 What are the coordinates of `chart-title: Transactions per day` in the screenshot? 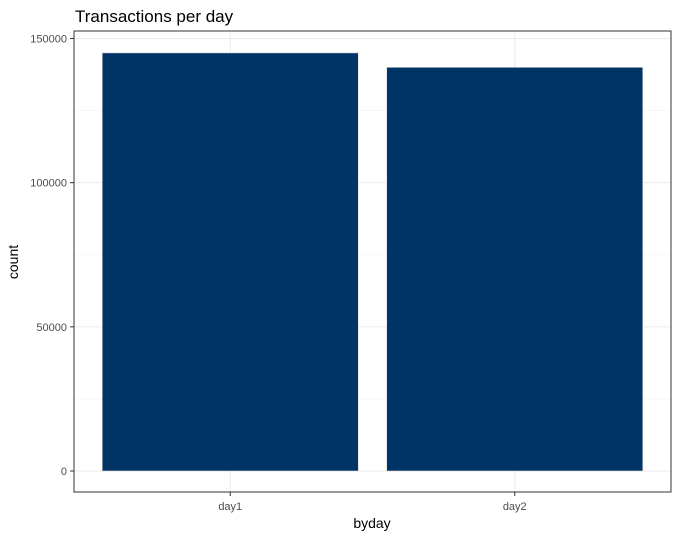 It's located at (154, 16).